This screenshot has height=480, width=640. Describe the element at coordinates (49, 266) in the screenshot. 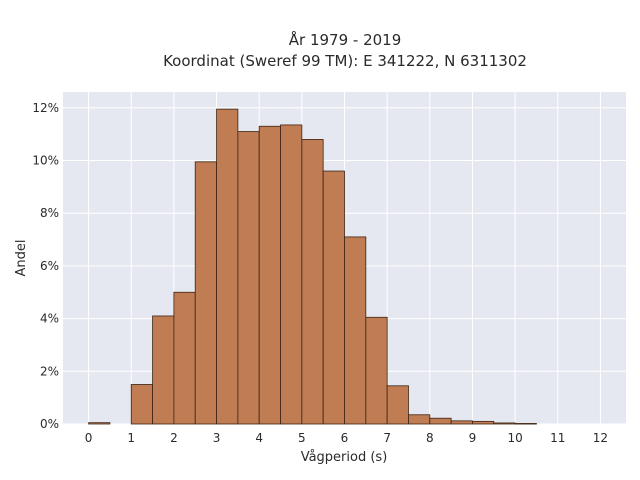

I see `y-tick-label: 6%` at that location.